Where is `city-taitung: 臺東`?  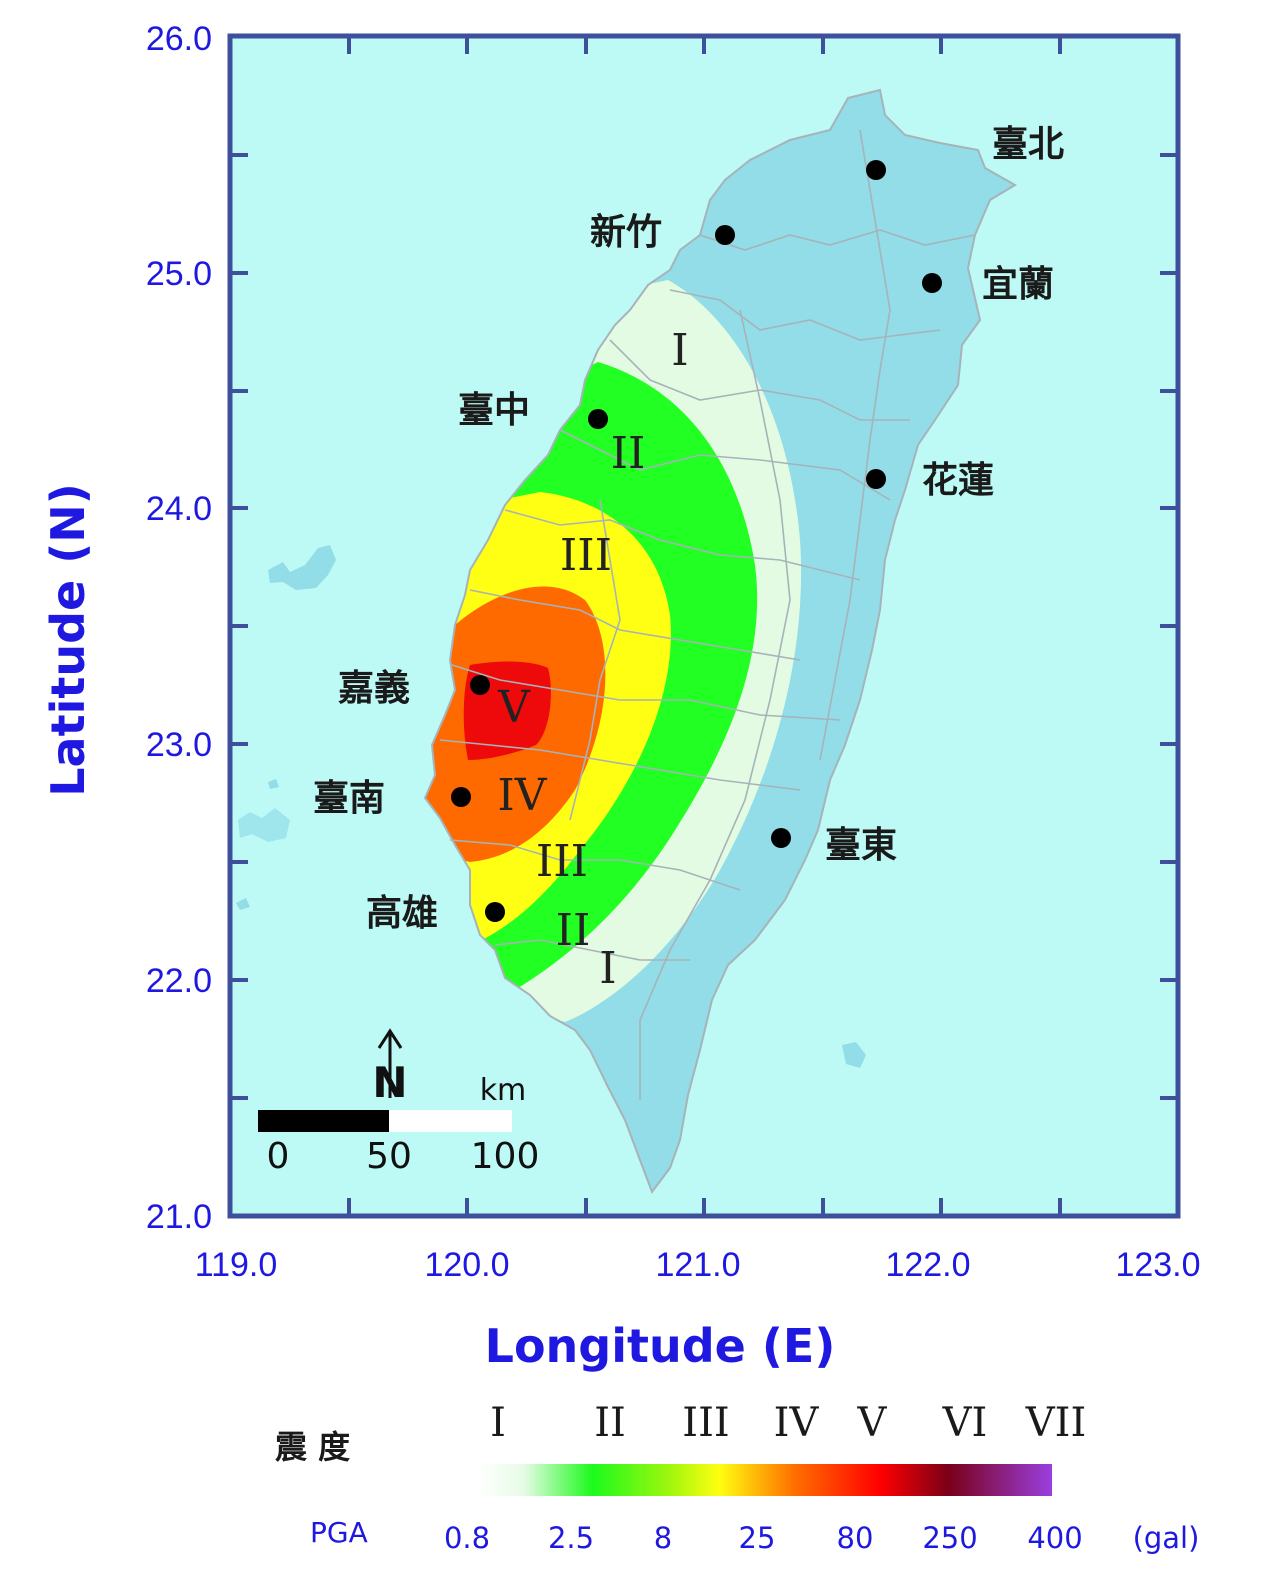
city-taitung: 臺東 is located at coordinates (834, 845).